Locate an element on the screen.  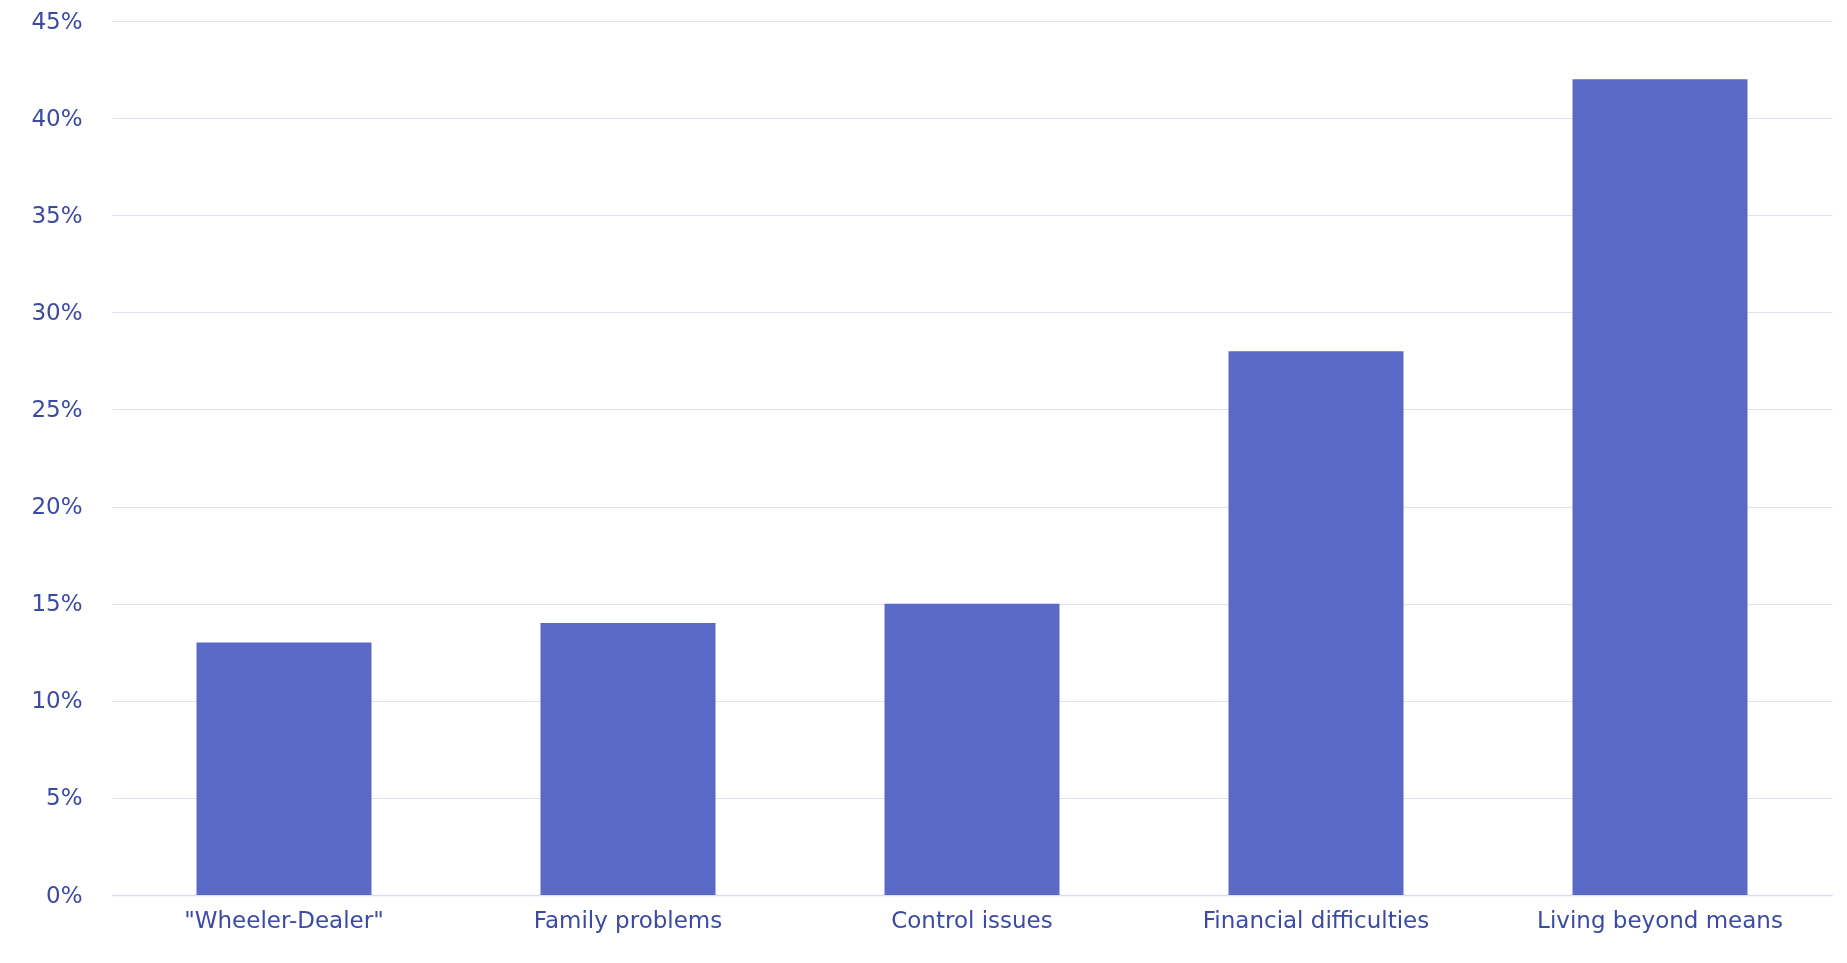
y-tick-label: 20% is located at coordinates (57, 506).